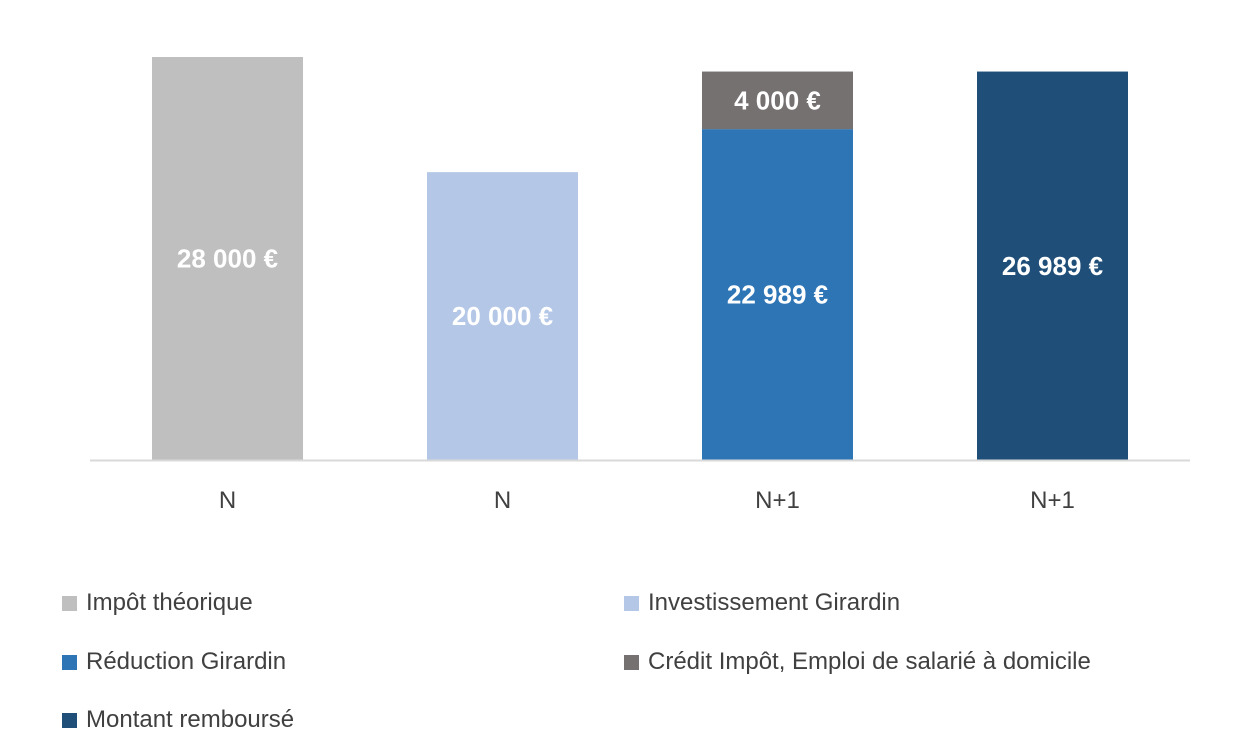 The image size is (1235, 750). What do you see at coordinates (227, 500) in the screenshot?
I see `x-tick-label-1: N` at bounding box center [227, 500].